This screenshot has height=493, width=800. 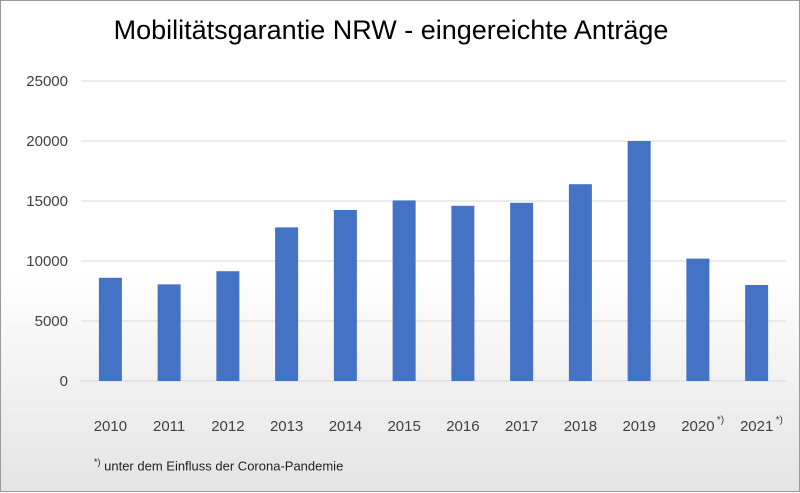 I want to click on y-tick-label: 25000, so click(x=47, y=81).